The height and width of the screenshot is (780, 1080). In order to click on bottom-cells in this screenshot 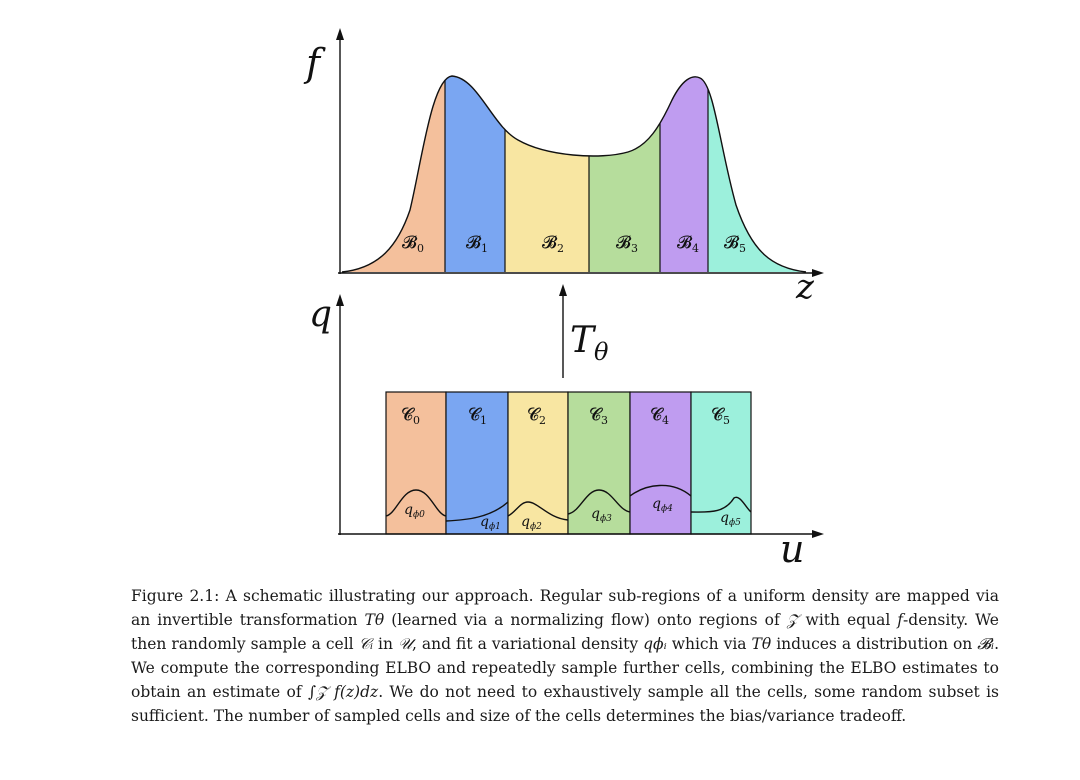, I will do `click(568, 463)`.